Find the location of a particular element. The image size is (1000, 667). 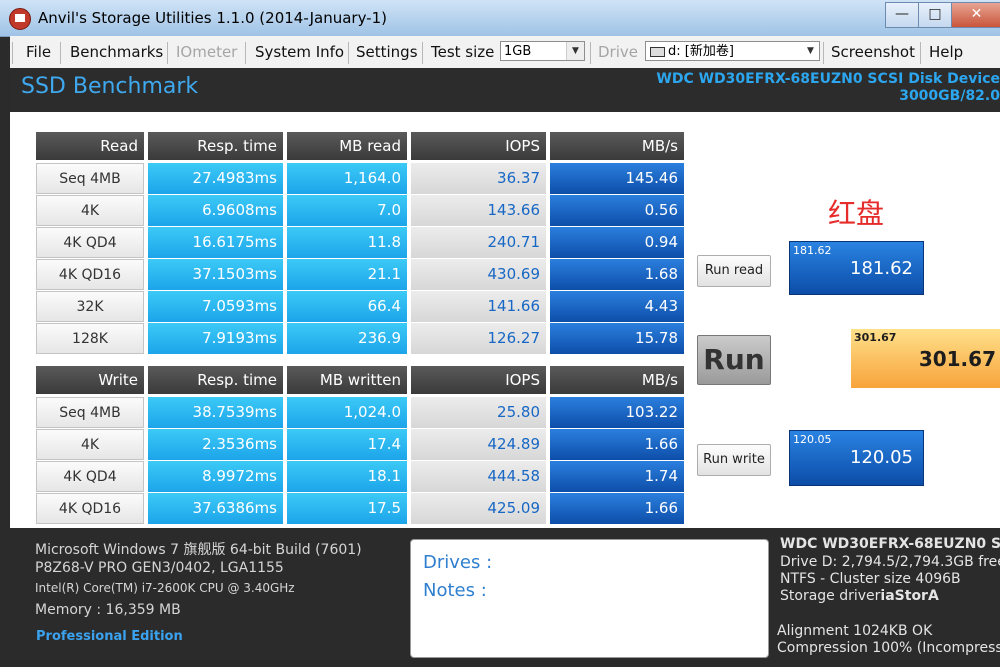

iops-value: 444.58 is located at coordinates (478, 476).